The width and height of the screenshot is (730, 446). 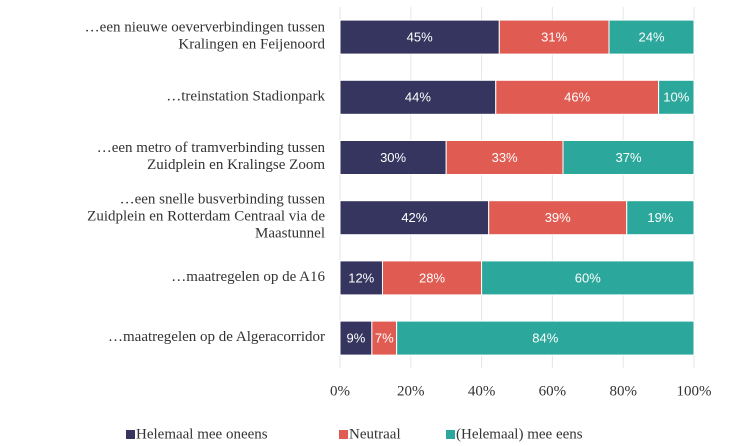 I want to click on value-label: 44%, so click(x=418, y=97).